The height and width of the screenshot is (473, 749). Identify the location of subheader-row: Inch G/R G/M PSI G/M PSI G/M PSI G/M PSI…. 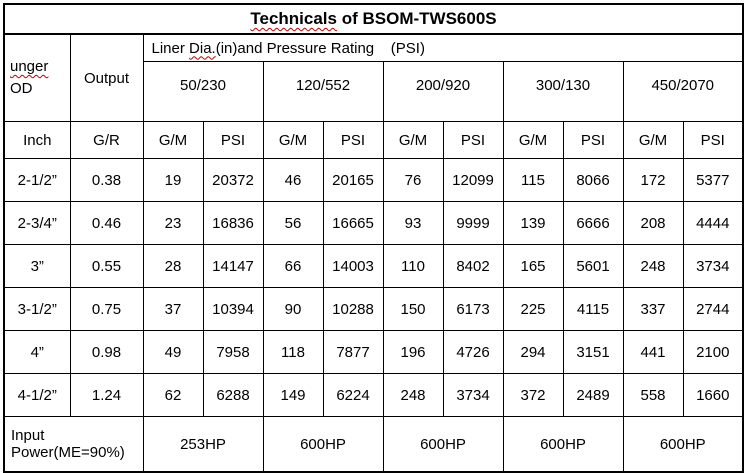
(373, 140).